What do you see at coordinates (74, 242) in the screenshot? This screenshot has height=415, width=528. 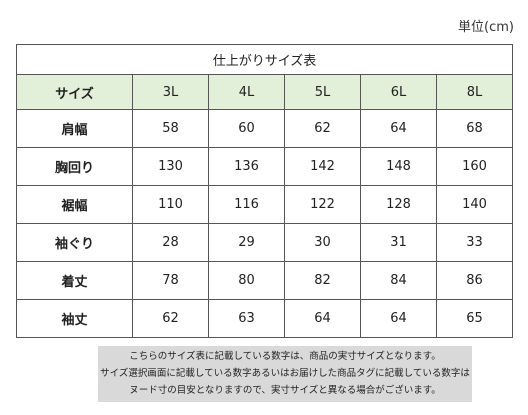 I see `row-label: 袖ぐり` at bounding box center [74, 242].